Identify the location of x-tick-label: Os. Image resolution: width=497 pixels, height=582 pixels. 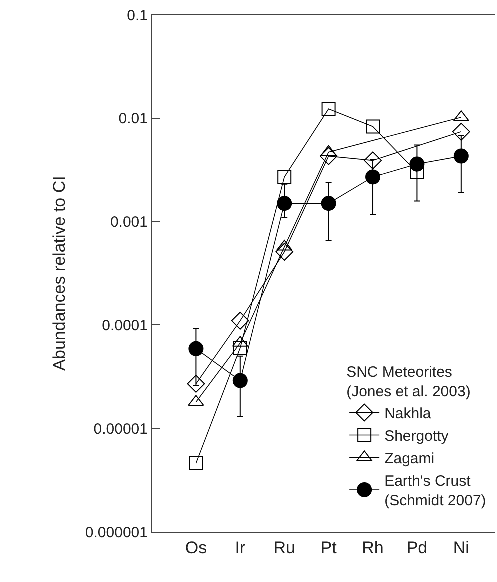
(196, 548).